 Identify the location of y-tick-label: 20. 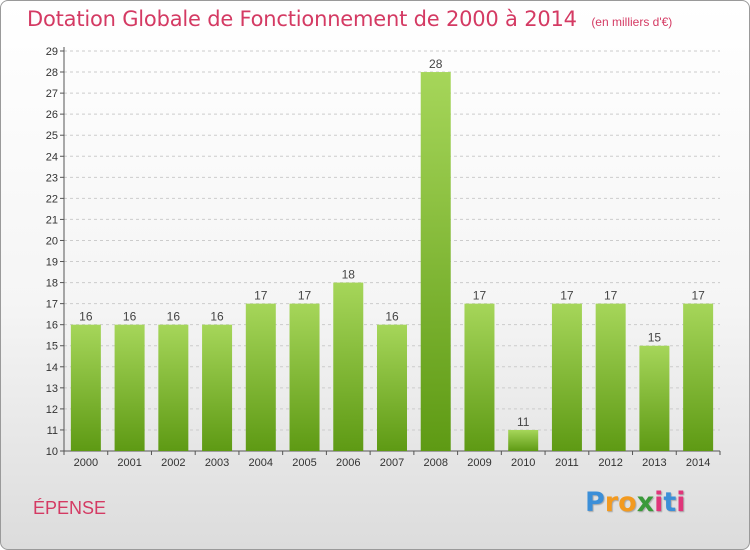
(52, 241).